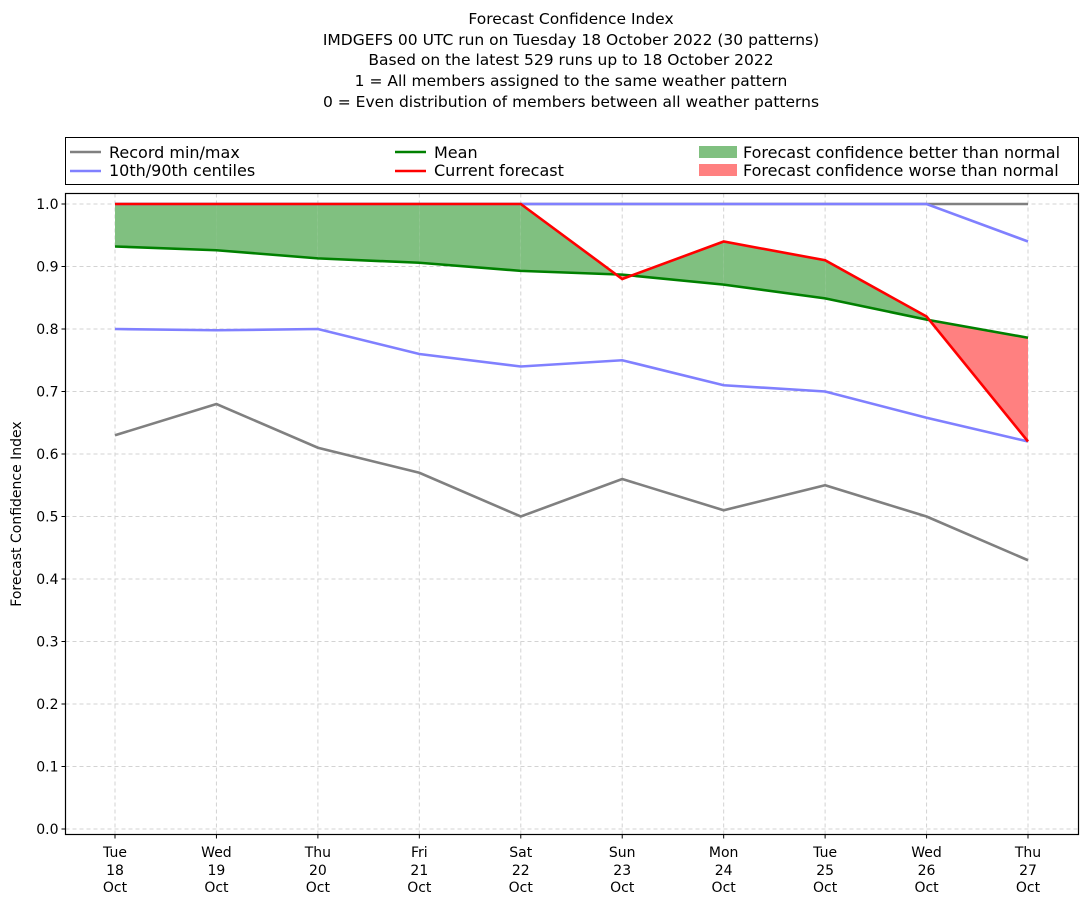 This screenshot has width=1092, height=924. What do you see at coordinates (47, 705) in the screenshot?
I see `y-tick-label: 0.2` at bounding box center [47, 705].